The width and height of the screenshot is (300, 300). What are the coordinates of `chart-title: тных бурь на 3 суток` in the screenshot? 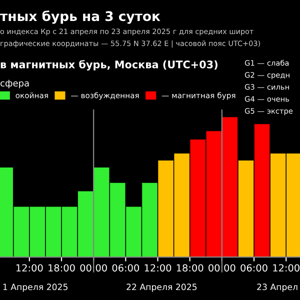 It's located at (80, 17).